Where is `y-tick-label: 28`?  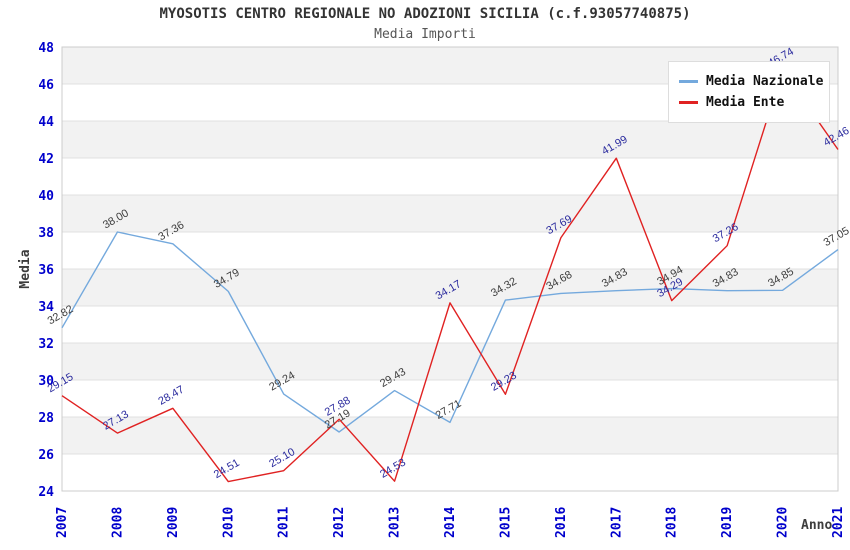 y-tick-label: 28 is located at coordinates (46, 418).